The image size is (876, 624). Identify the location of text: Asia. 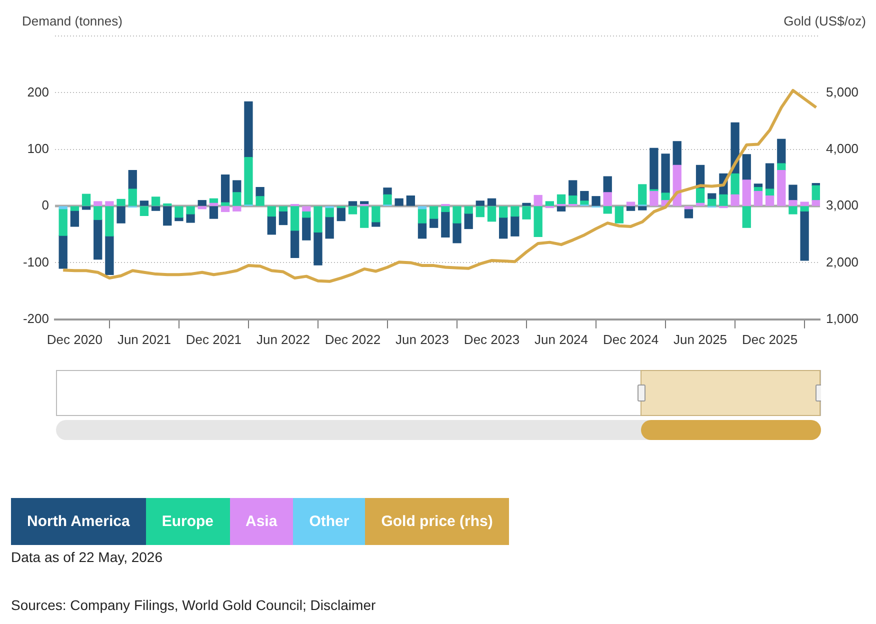
(262, 521).